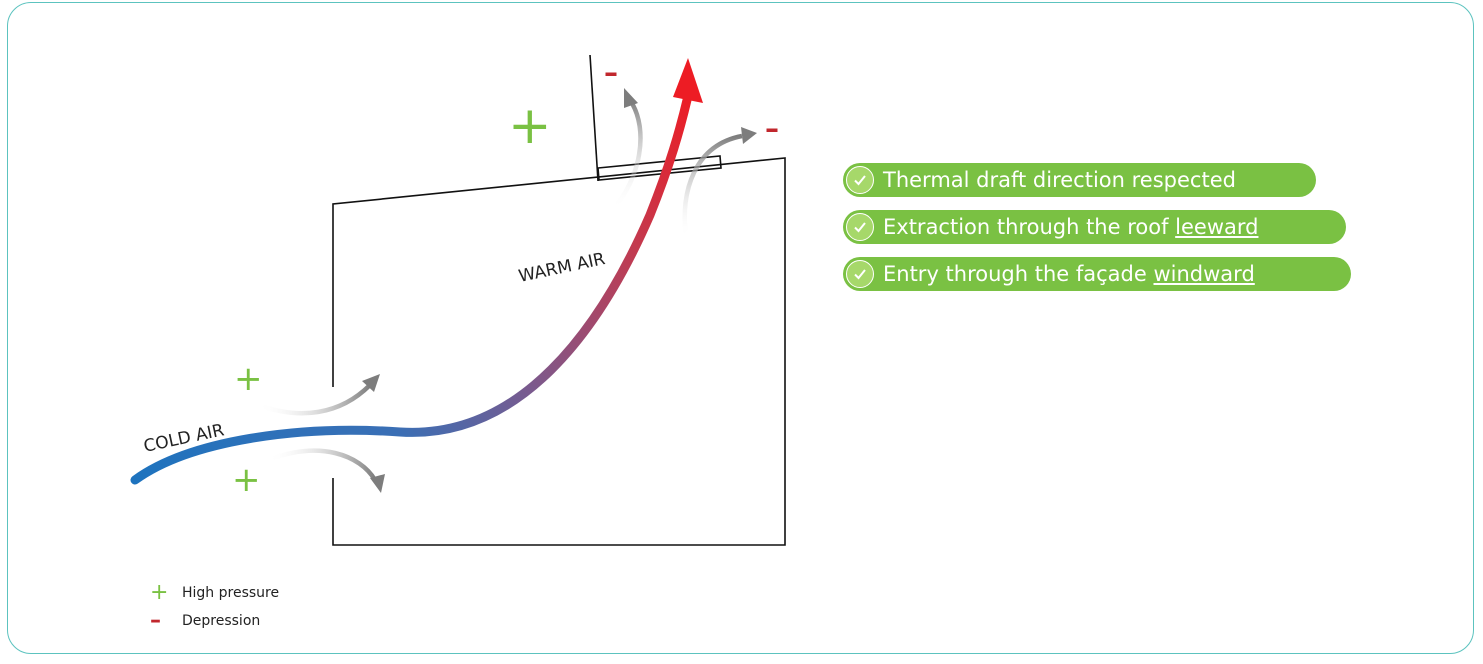  I want to click on plus-sign-top-entry: +, so click(248, 379).